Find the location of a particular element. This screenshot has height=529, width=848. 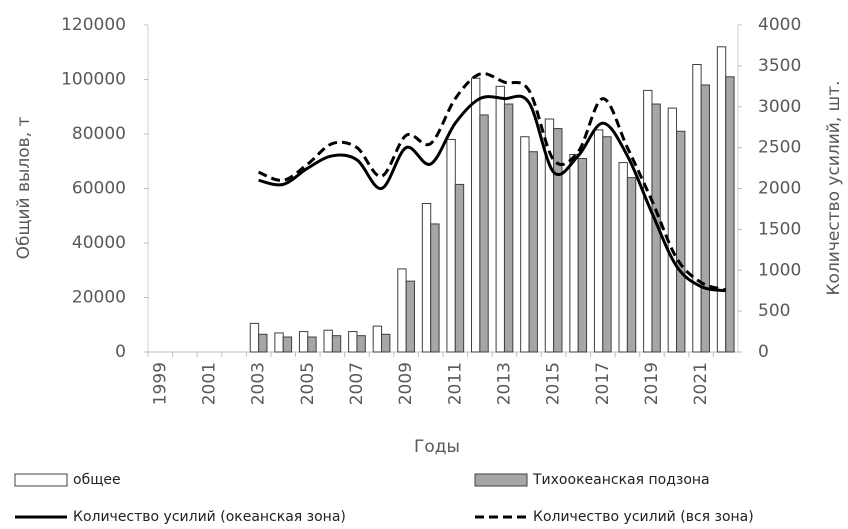

y2-tick-label: 2000 is located at coordinates (779, 189).